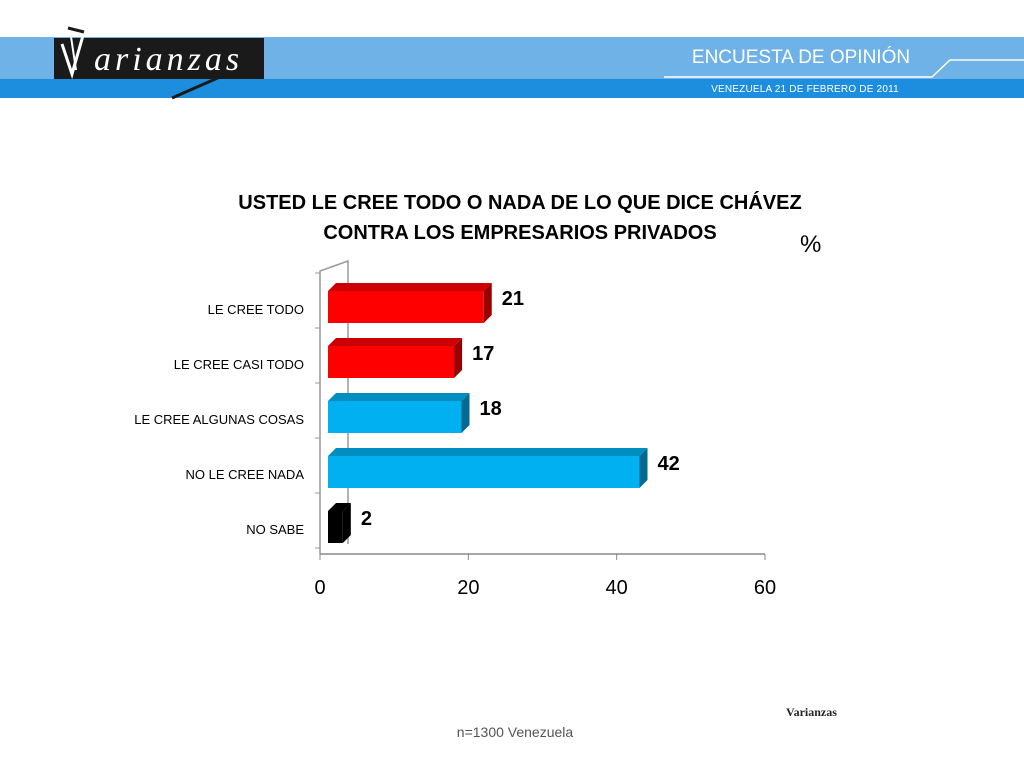 Image resolution: width=1024 pixels, height=768 pixels. What do you see at coordinates (319, 588) in the screenshot?
I see `x-tick-label: 0` at bounding box center [319, 588].